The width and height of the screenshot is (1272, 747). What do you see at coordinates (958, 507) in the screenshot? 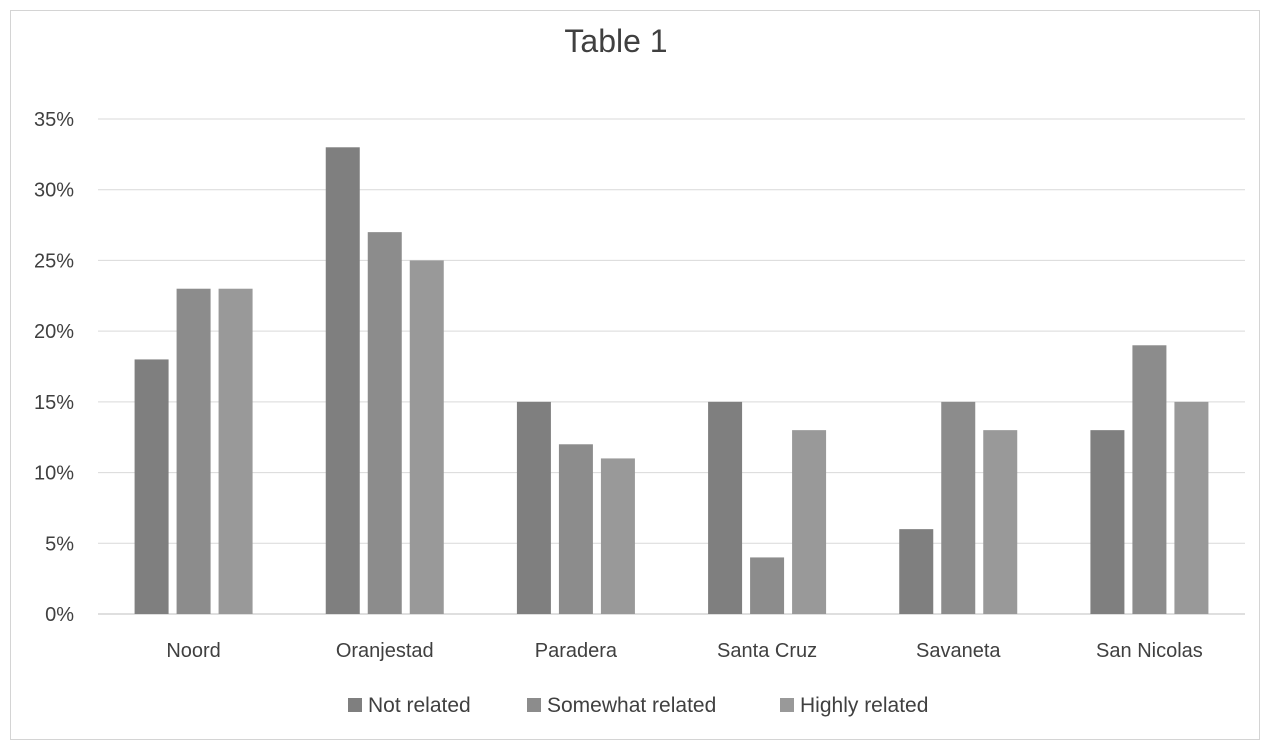
I see `bar-savaneta-somewhat-related` at bounding box center [958, 507].